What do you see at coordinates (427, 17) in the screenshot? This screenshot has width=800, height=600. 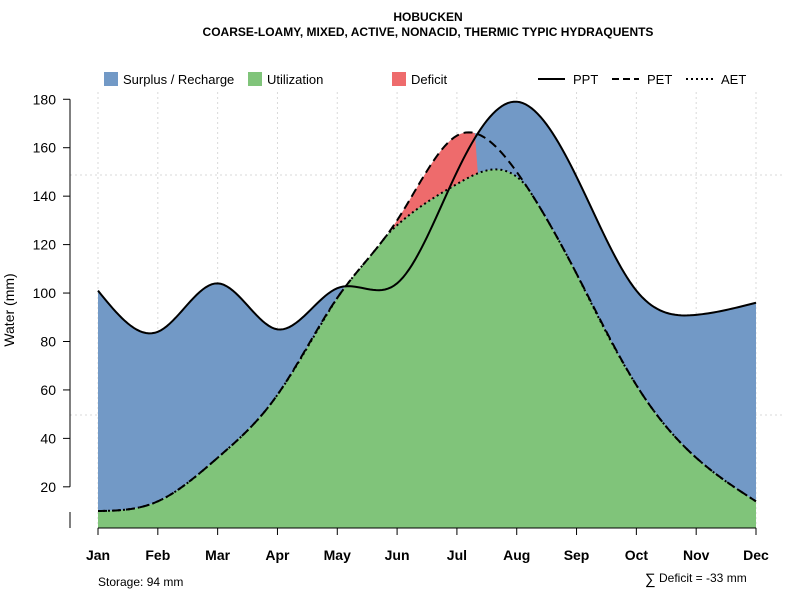 I see `chart-title: HOBUCKEN` at bounding box center [427, 17].